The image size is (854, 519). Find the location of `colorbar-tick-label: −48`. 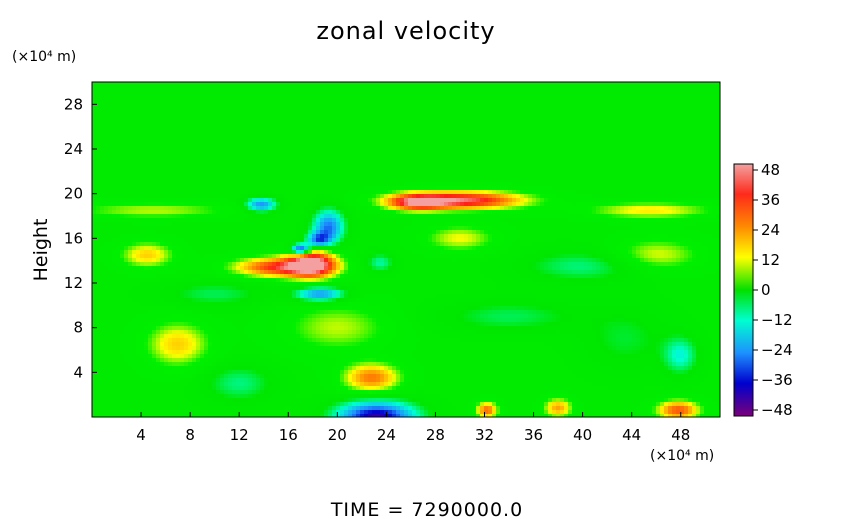

colorbar-tick-label: −48 is located at coordinates (777, 410).